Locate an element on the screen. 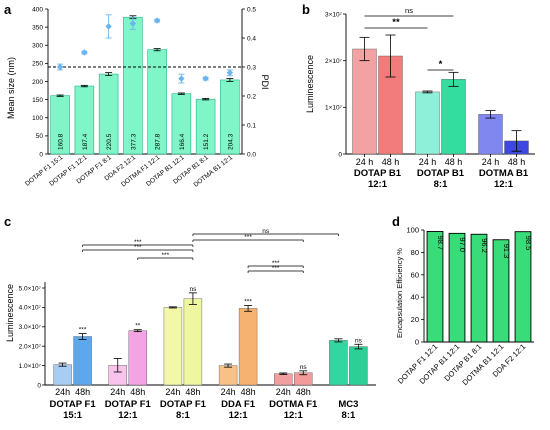 This screenshot has height=430, width=550. panel-a-ytick-label: 350 is located at coordinates (37, 27).